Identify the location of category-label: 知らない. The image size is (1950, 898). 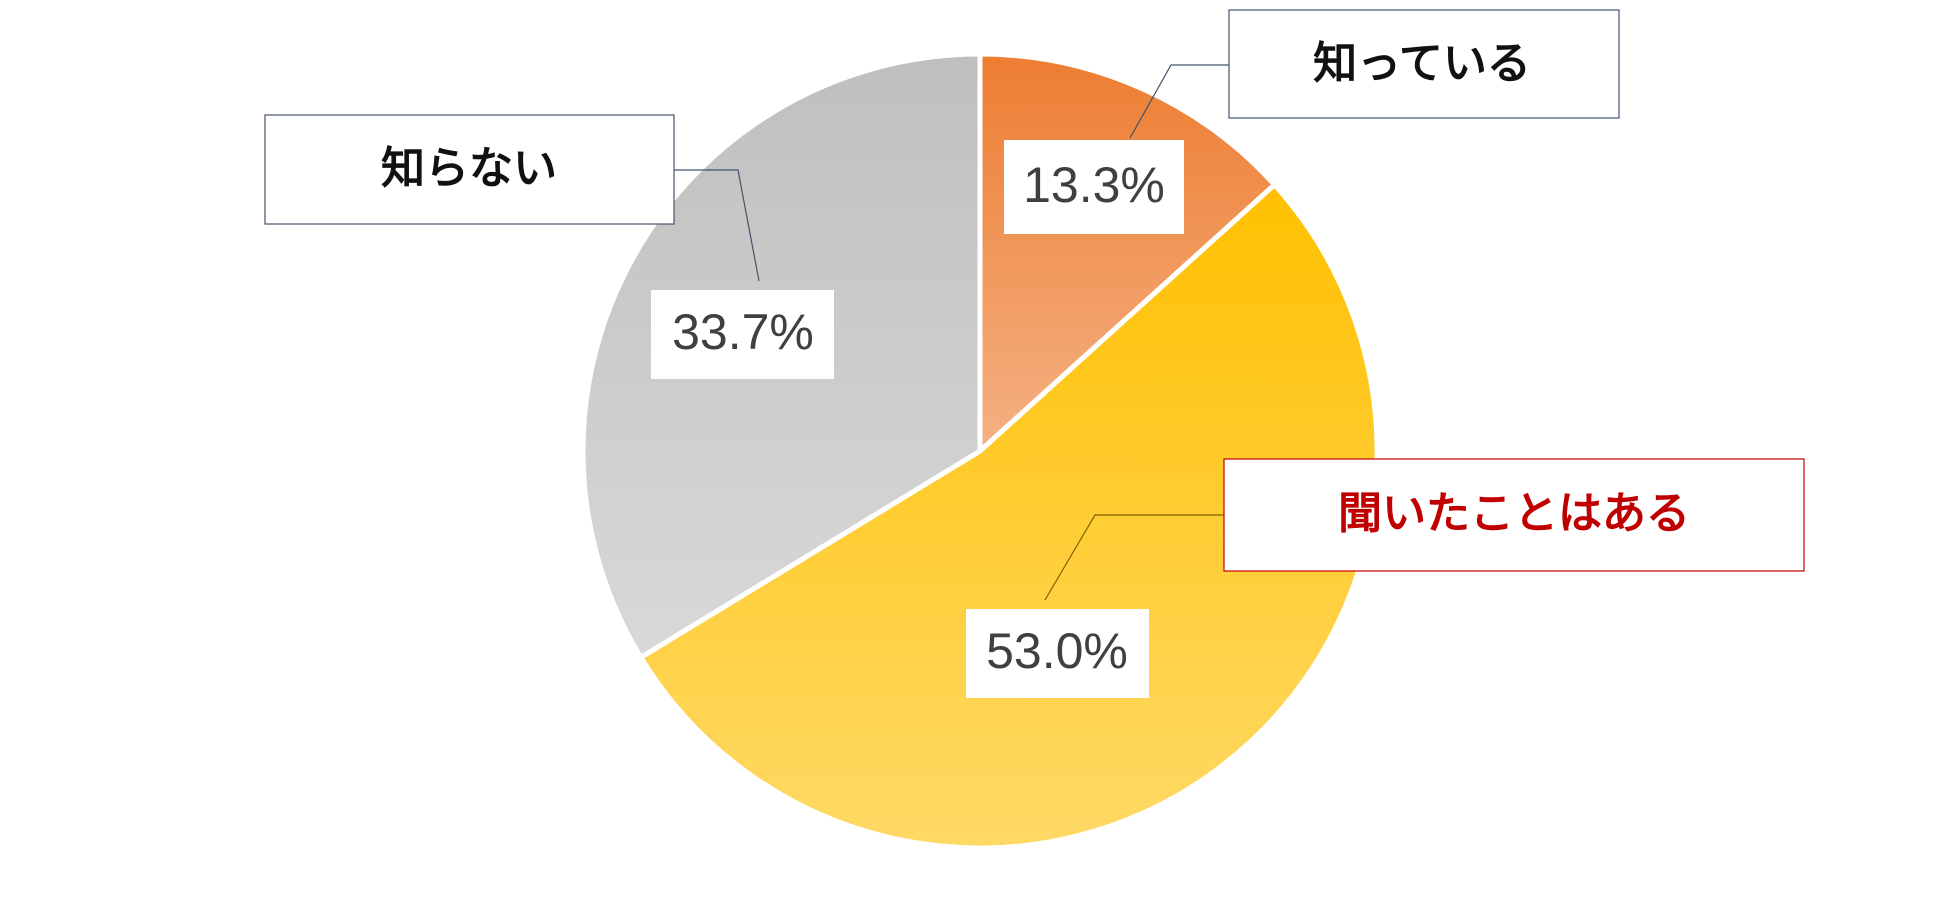
(469, 168).